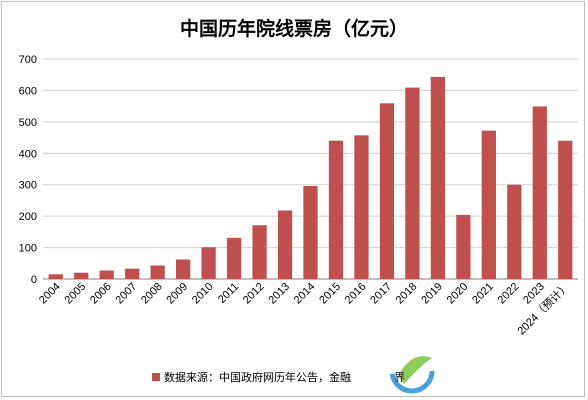 This screenshot has height=400, width=588. What do you see at coordinates (356, 294) in the screenshot?
I see `x-tick-label: 2016` at bounding box center [356, 294].